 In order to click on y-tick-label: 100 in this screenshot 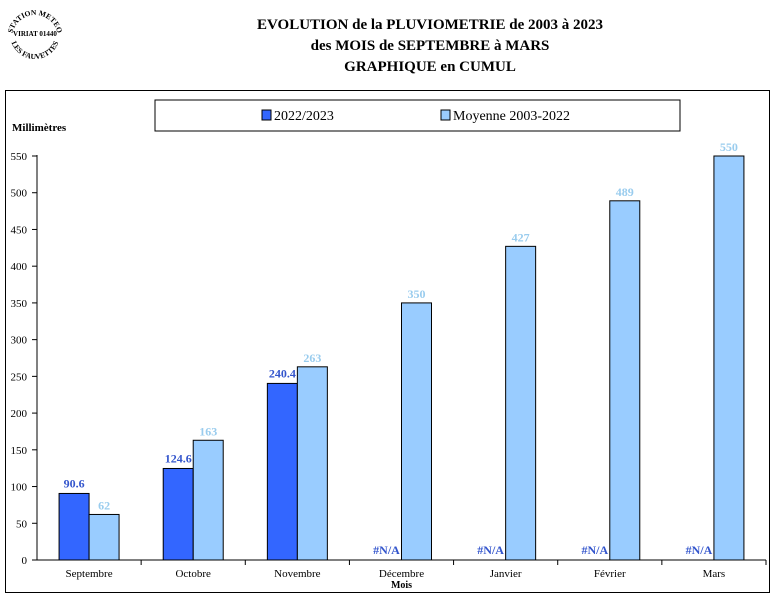, I will do `click(19, 488)`.